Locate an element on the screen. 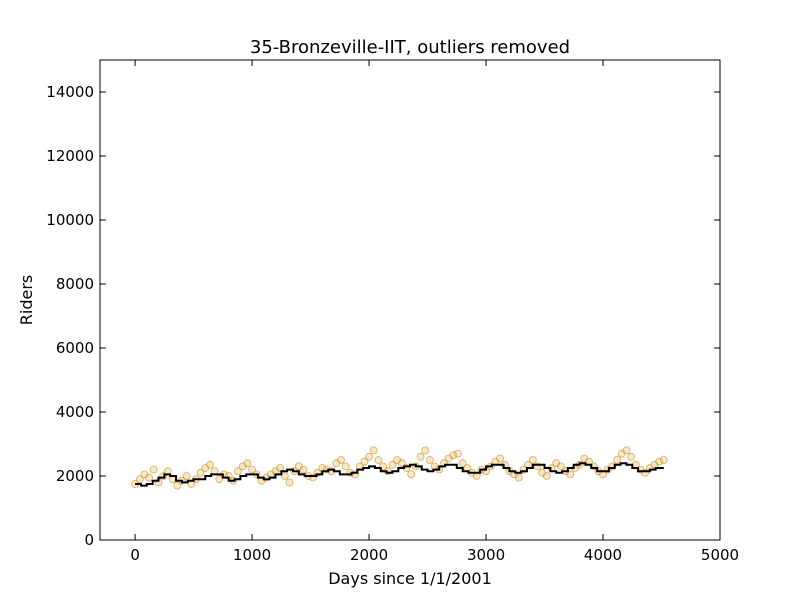  y-tick-label: 4000 is located at coordinates (75, 412).